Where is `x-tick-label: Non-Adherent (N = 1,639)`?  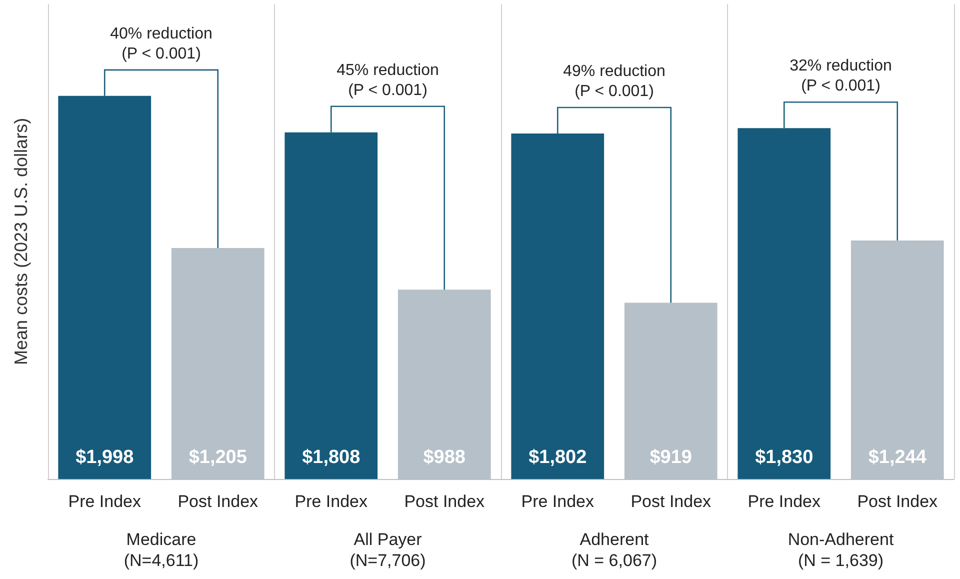
x-tick-label: Non-Adherent (N = 1,639) is located at coordinates (841, 550).